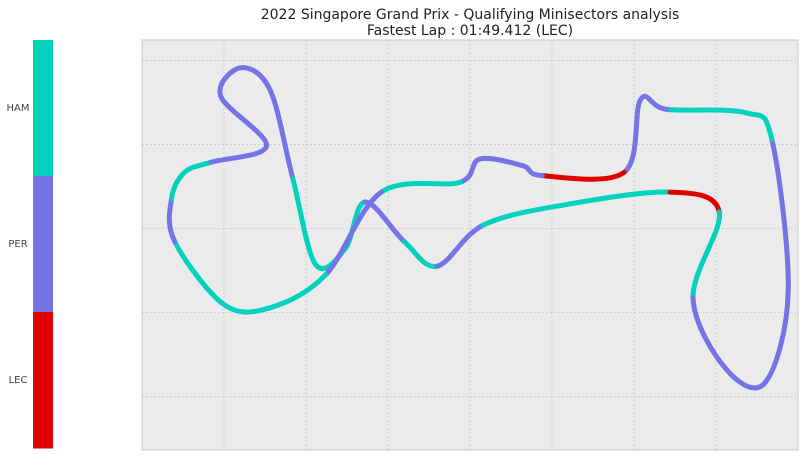  Describe the element at coordinates (191, 180) in the screenshot. I see `minisector-18-ham` at that location.